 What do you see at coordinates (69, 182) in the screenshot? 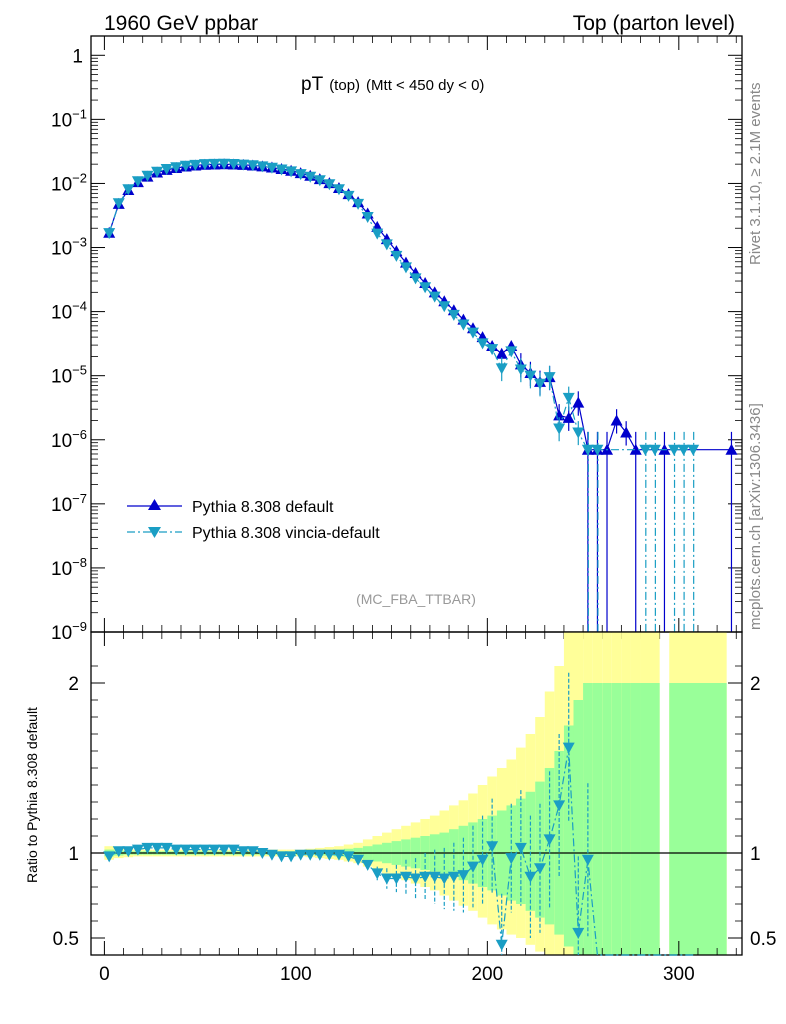
I see `y-tick-label: 10⁻²` at bounding box center [69, 182].